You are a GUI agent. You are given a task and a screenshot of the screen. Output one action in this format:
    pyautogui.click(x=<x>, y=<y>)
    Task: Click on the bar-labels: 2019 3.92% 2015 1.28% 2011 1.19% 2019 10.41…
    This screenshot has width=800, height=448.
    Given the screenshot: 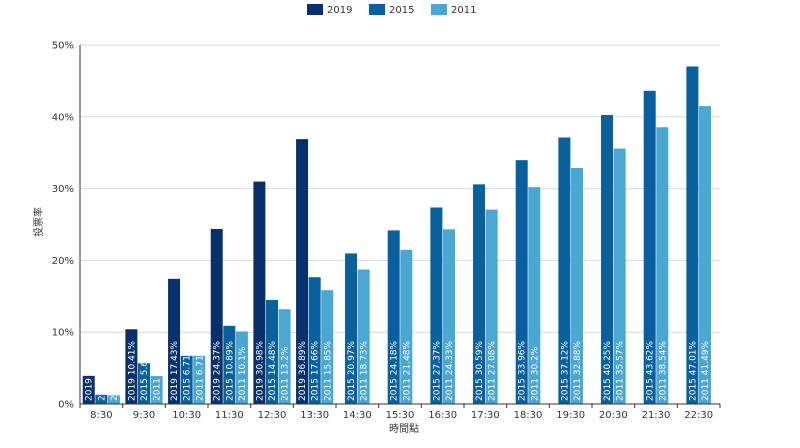 What is the action you would take?
    pyautogui.click(x=398, y=370)
    